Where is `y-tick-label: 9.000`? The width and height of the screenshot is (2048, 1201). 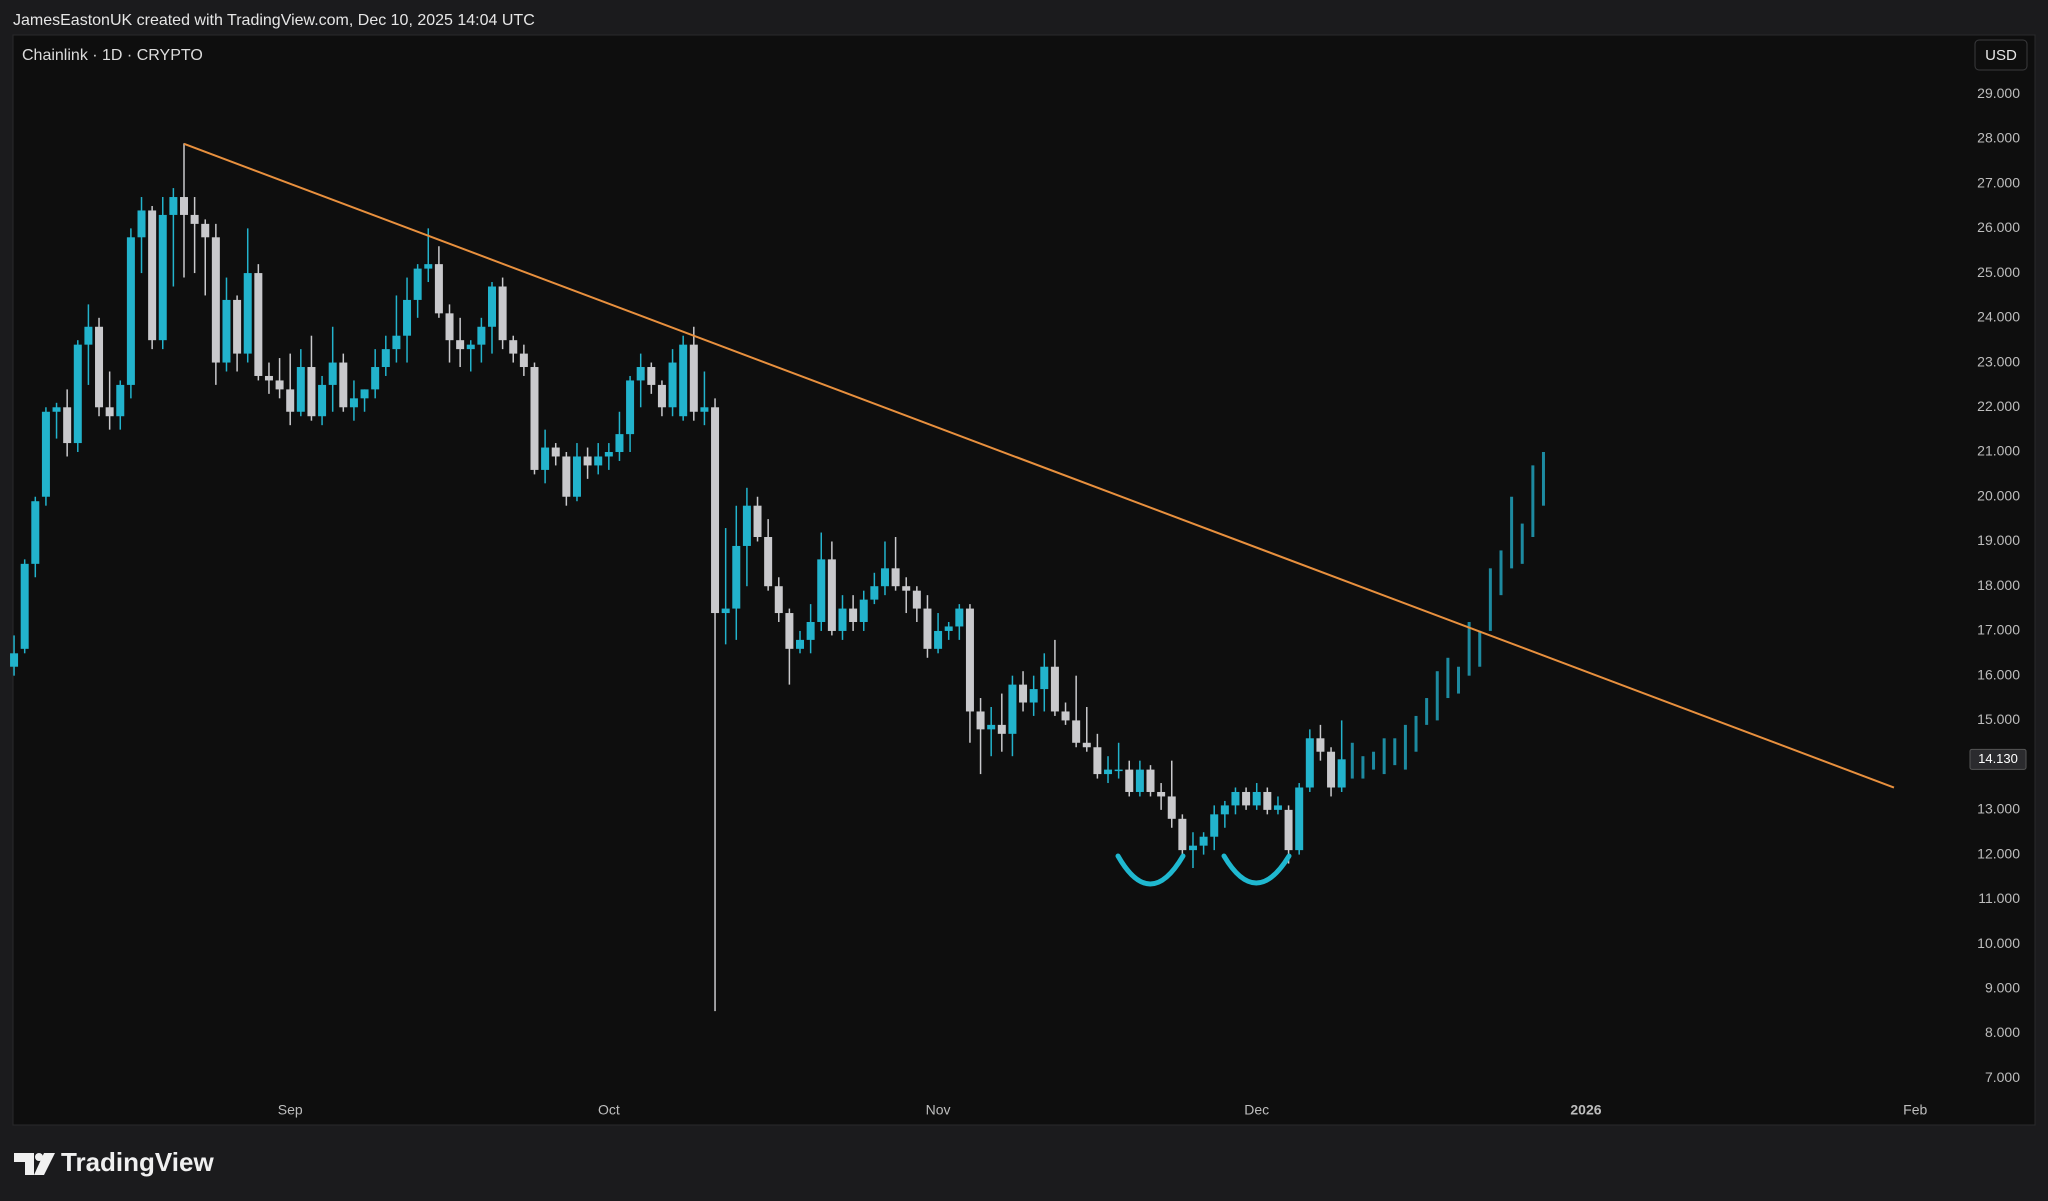 y-tick-label: 9.000 is located at coordinates (2002, 988).